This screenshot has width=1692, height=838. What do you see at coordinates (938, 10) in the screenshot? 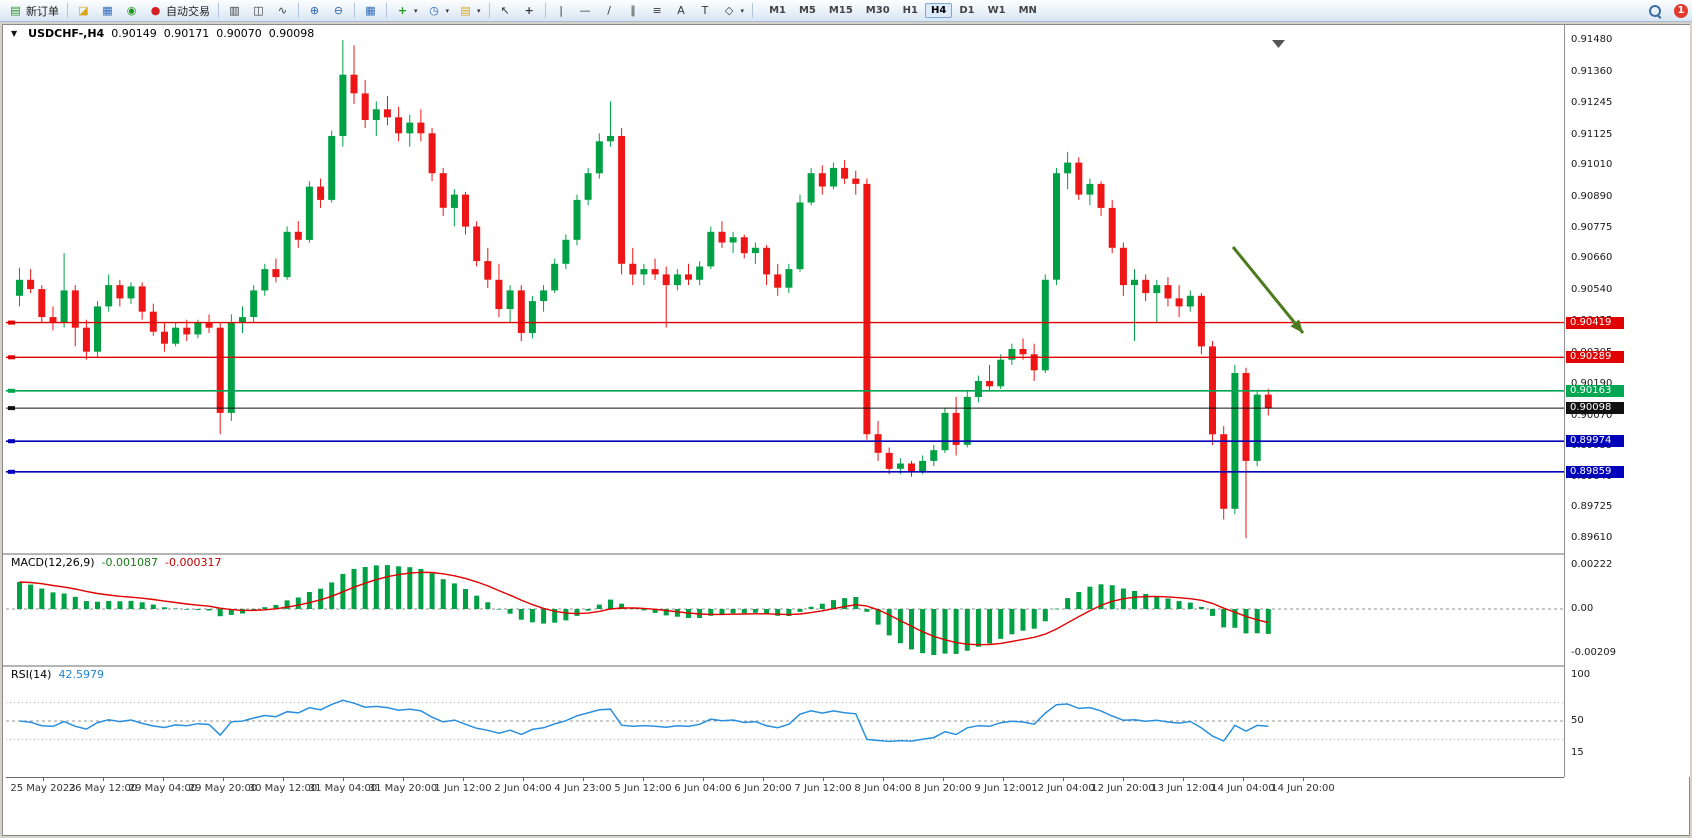
I see `timeframe-button-H4: H4` at bounding box center [938, 10].